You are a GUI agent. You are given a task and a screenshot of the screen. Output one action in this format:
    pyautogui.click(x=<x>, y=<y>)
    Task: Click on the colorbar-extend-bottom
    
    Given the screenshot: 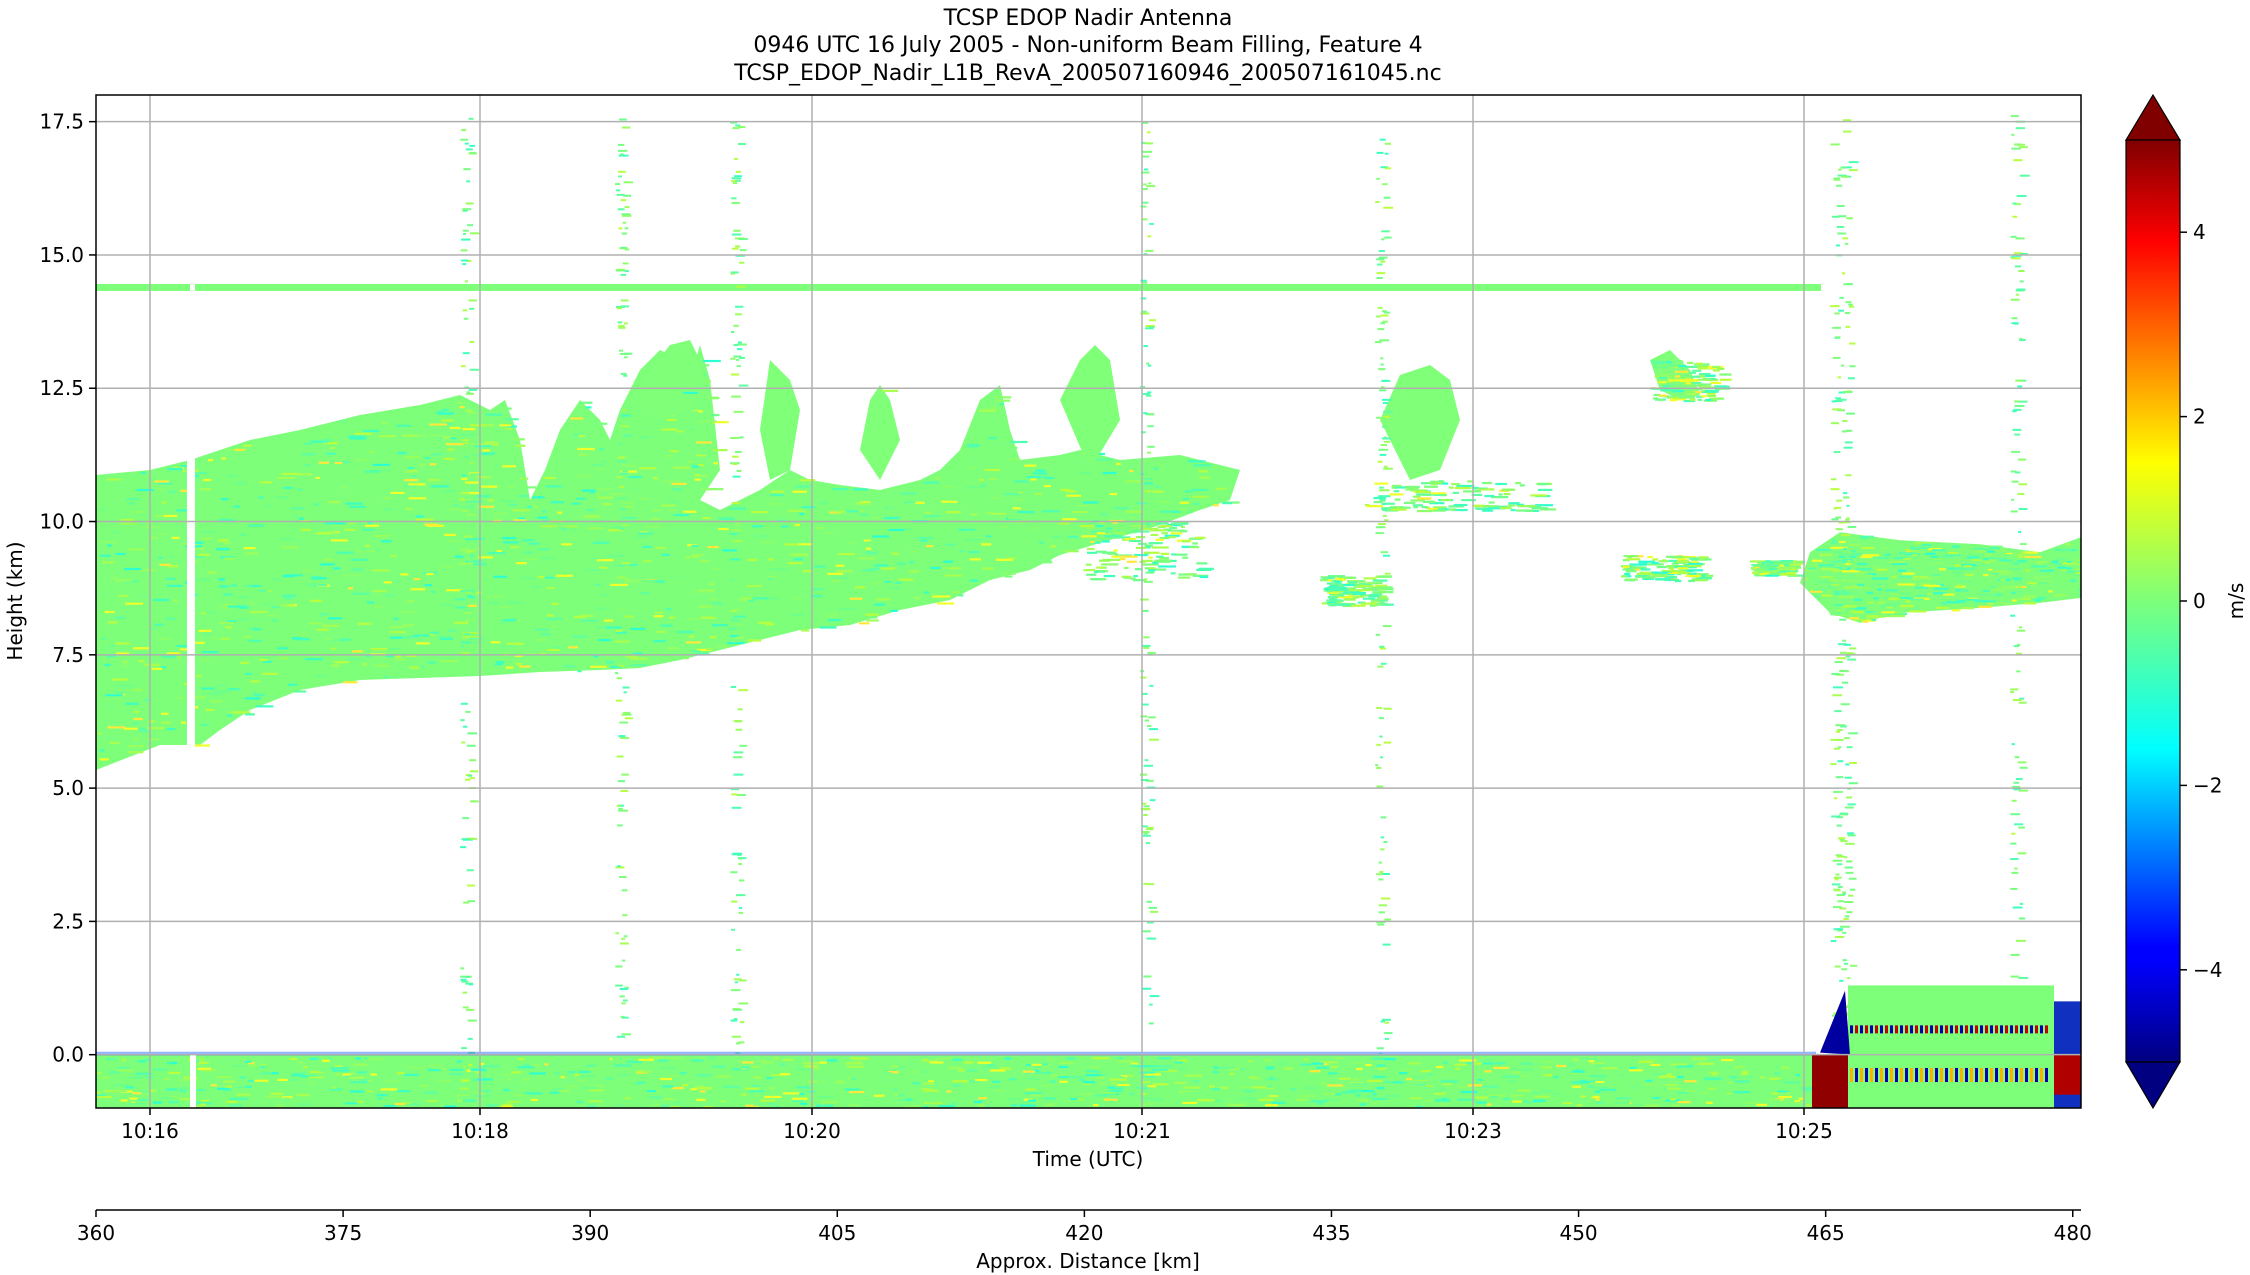 What is the action you would take?
    pyautogui.click(x=2153, y=1085)
    